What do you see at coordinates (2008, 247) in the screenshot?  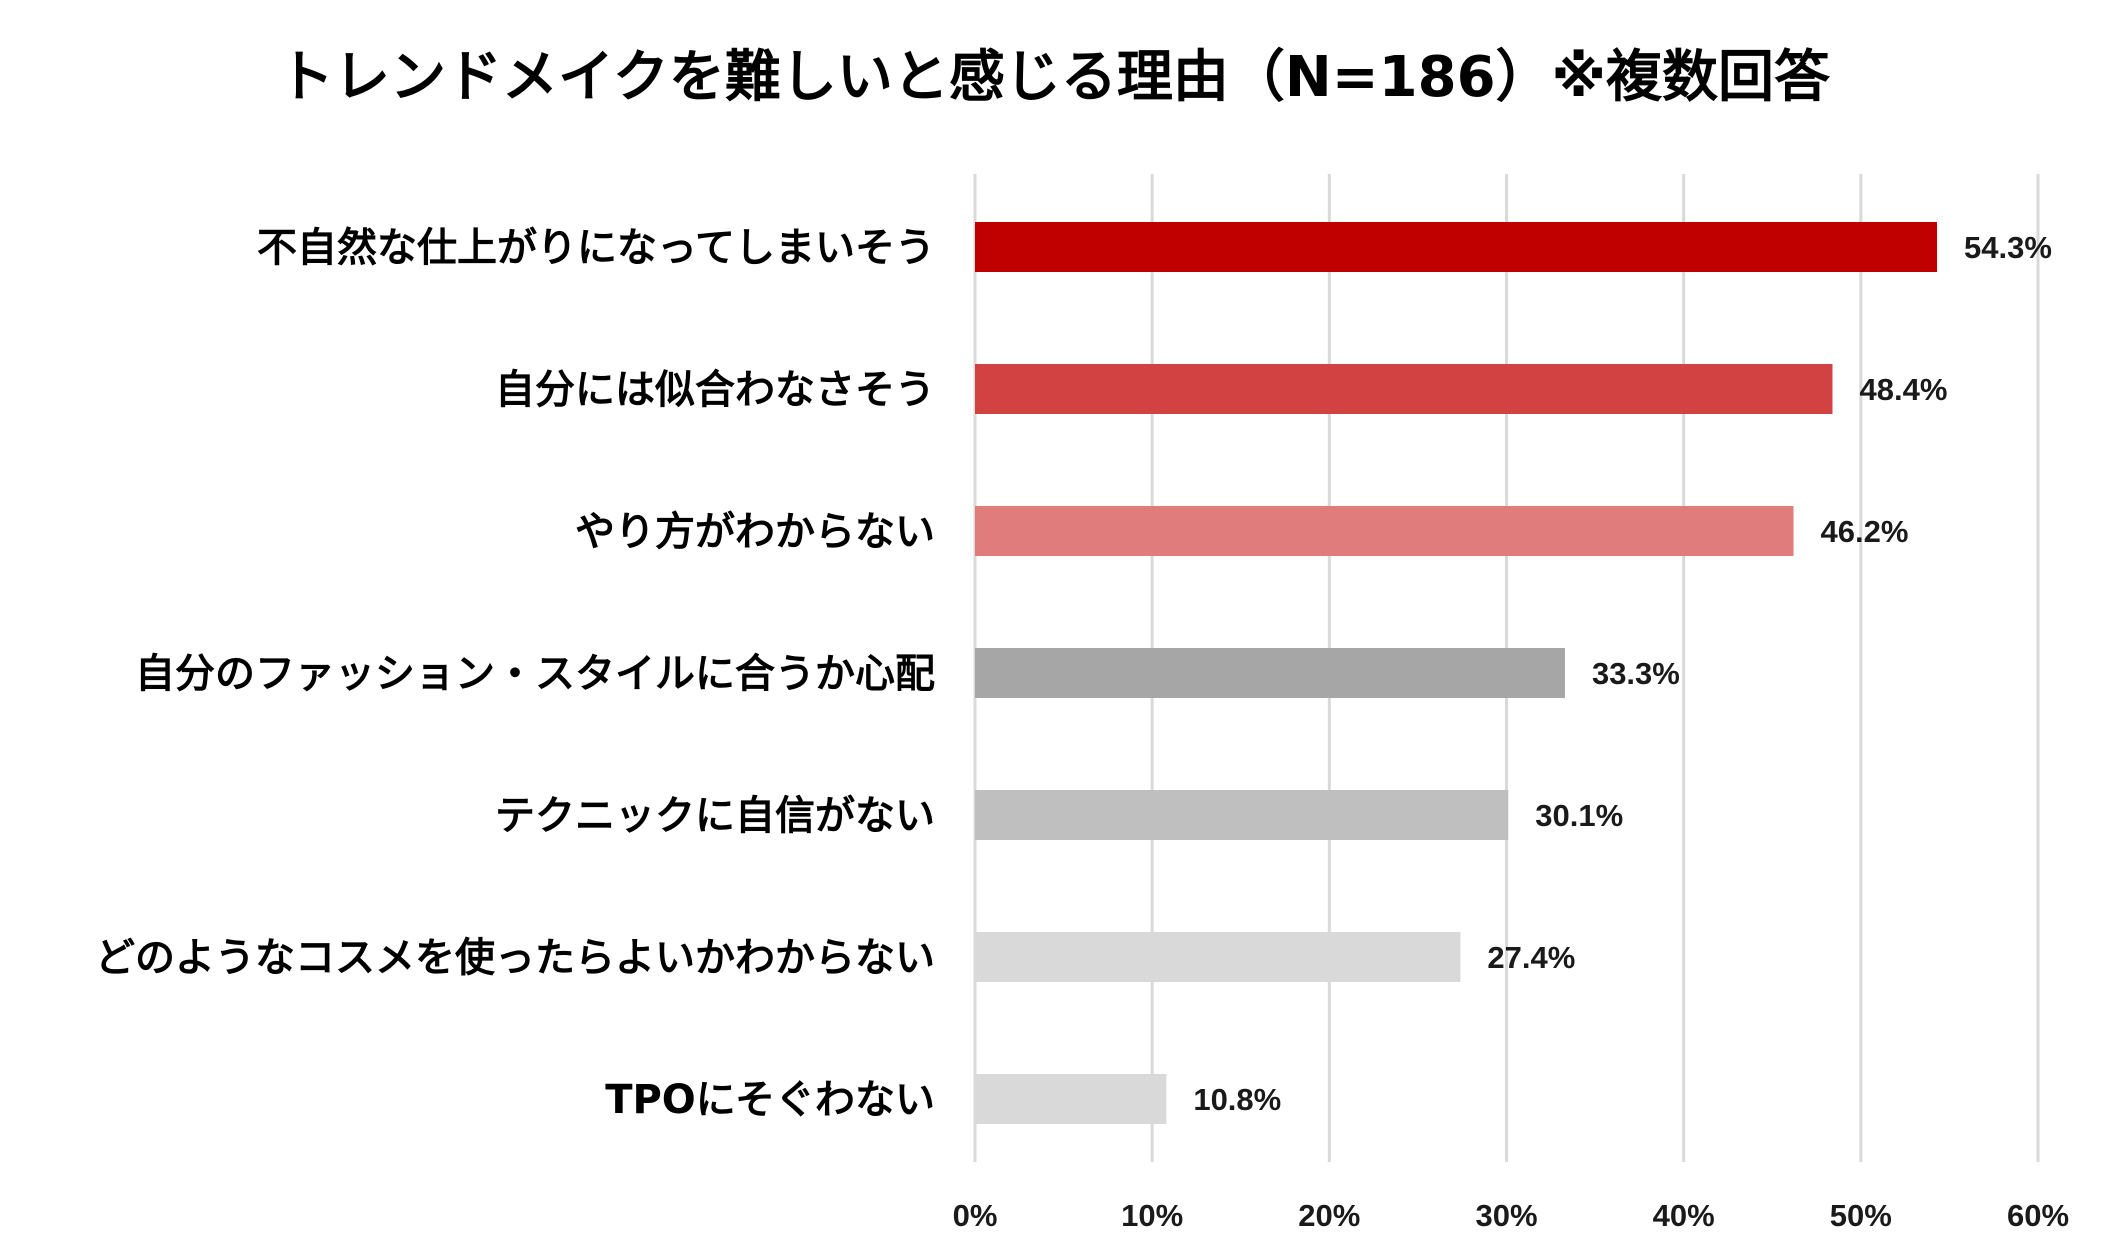 I see `value-label: 54.3%` at bounding box center [2008, 247].